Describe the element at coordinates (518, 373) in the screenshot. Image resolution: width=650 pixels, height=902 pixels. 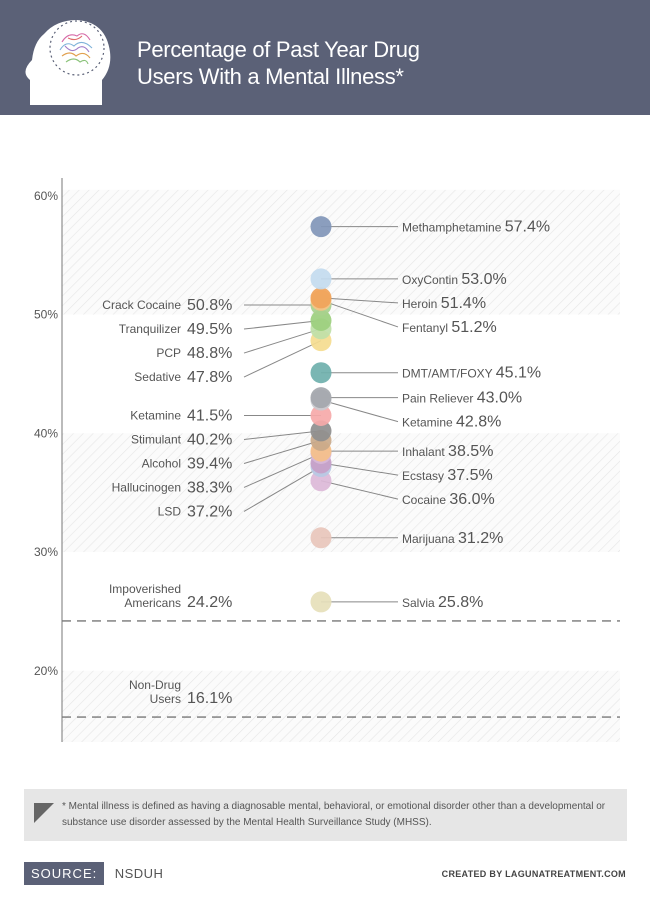
I see `point-value: 45.1%` at that location.